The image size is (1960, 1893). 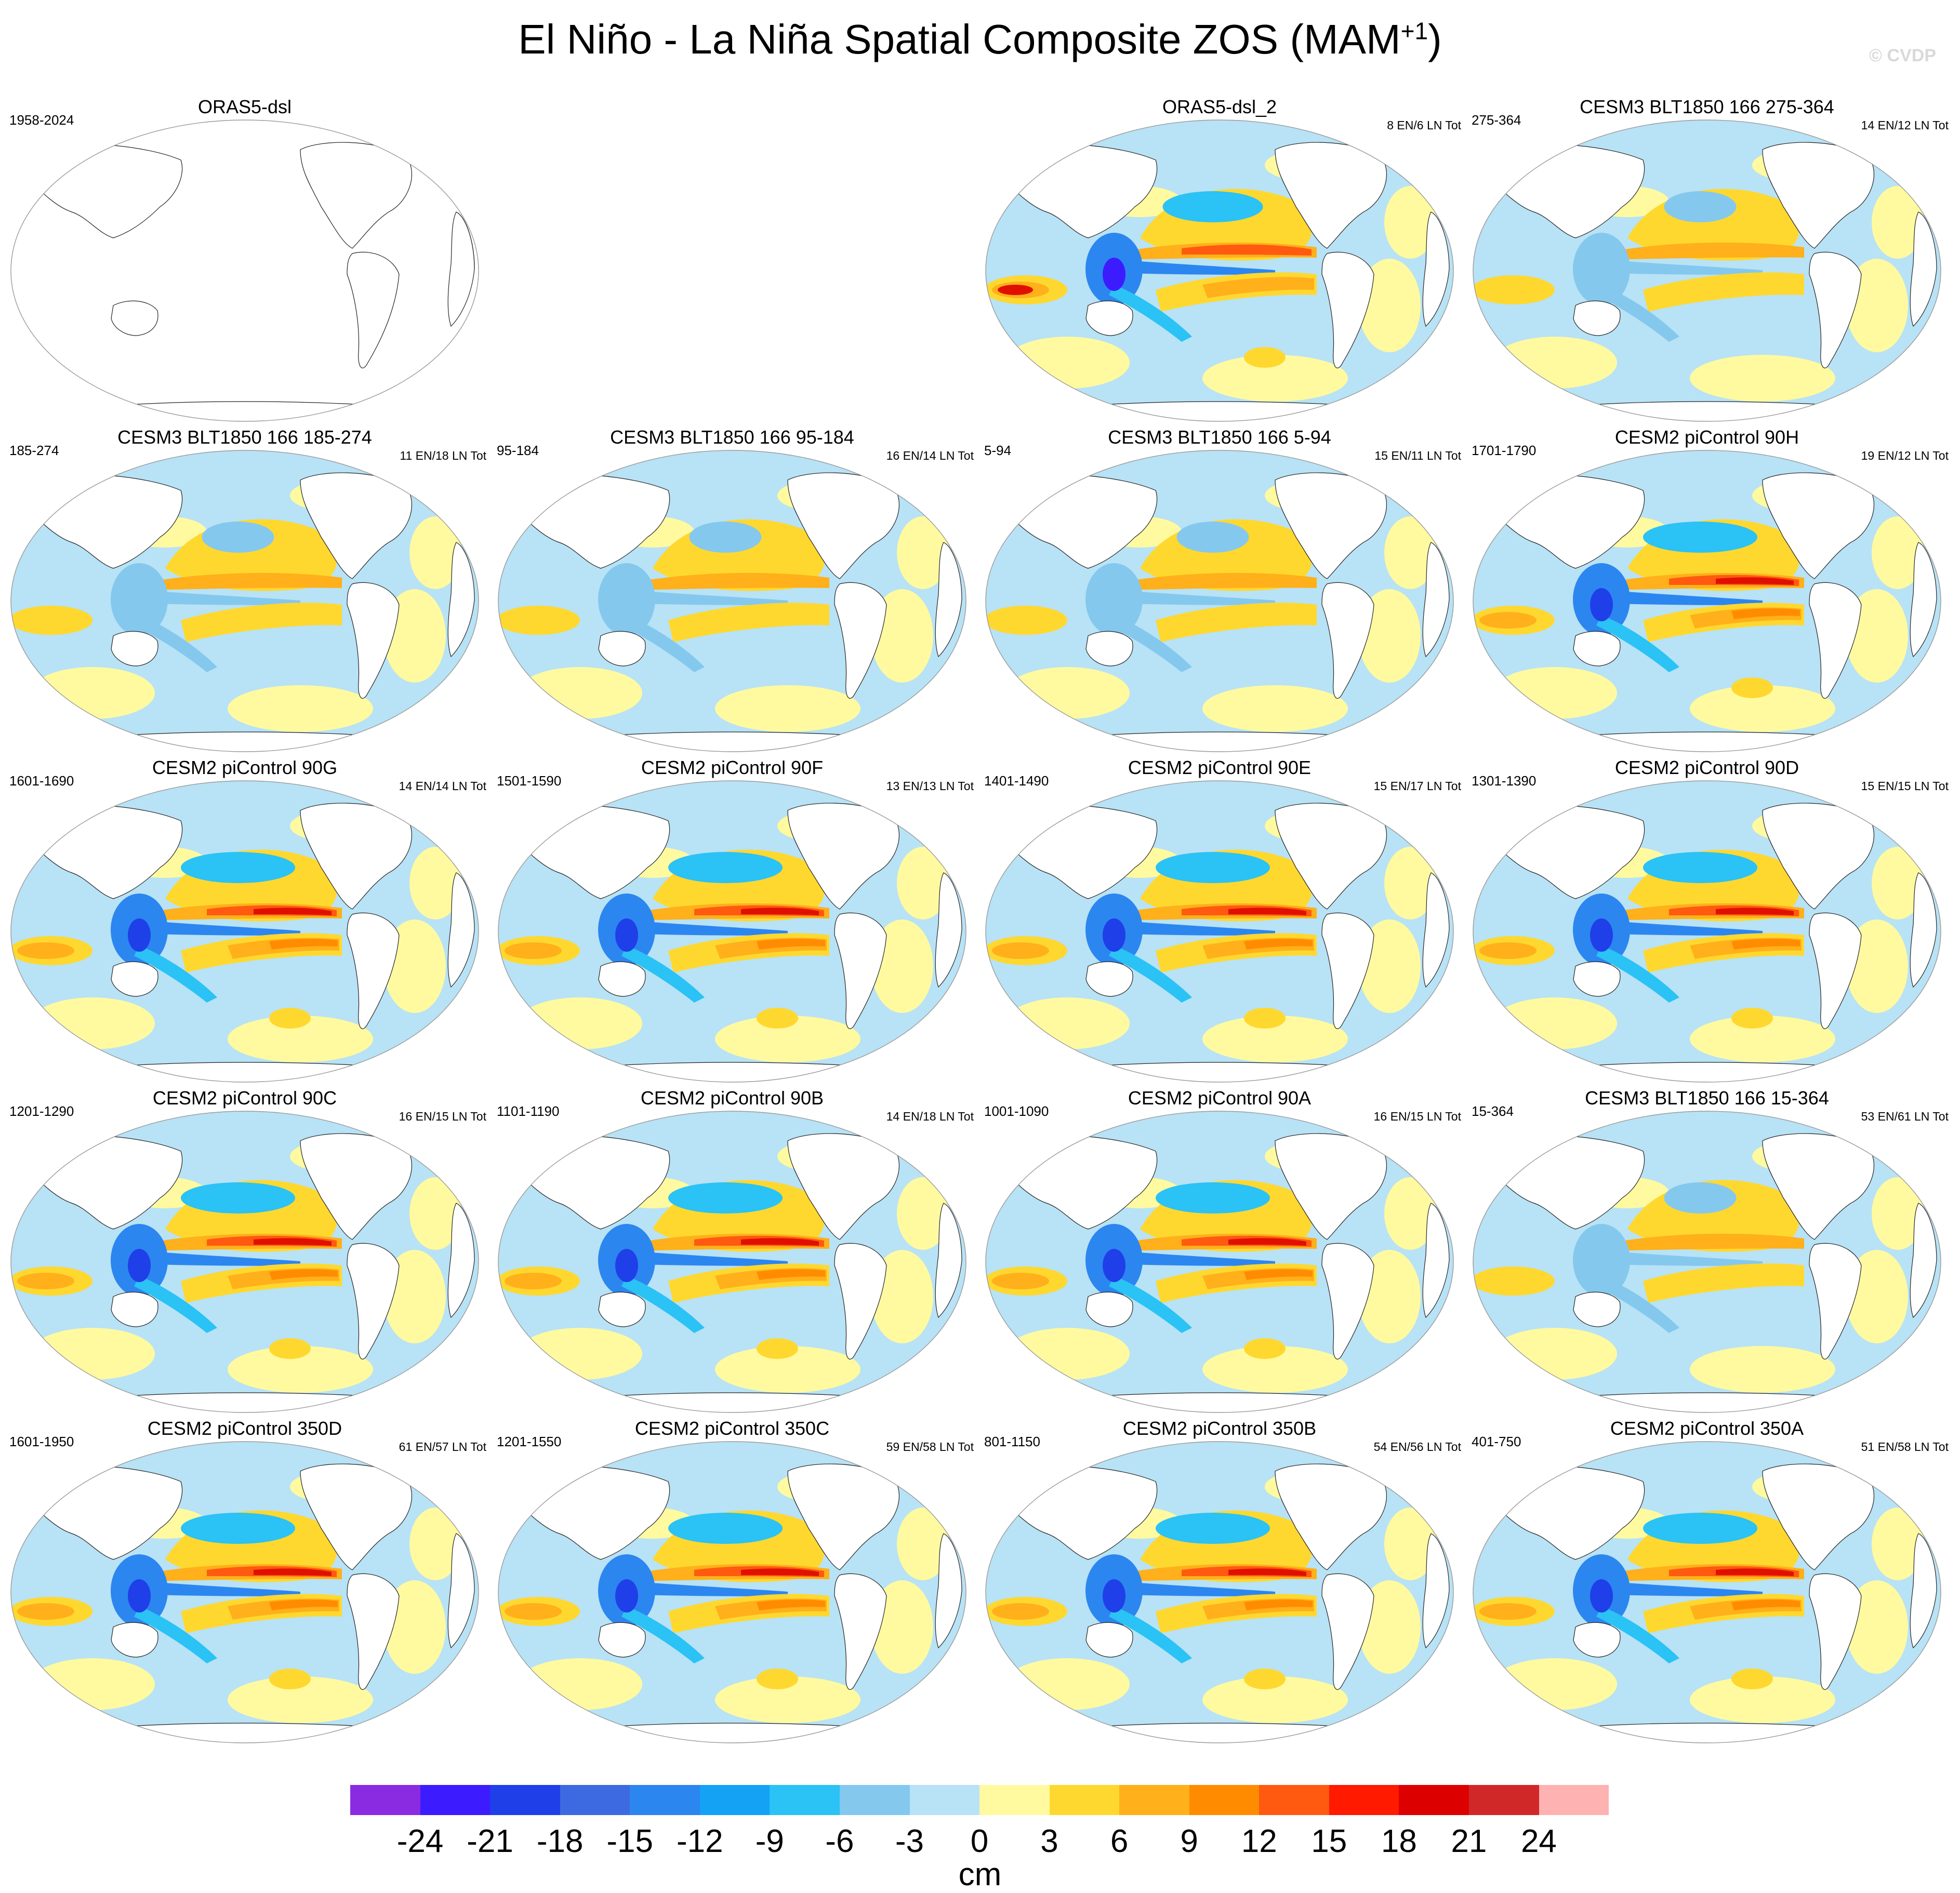 I want to click on panel-years: 1601-1690, so click(x=41, y=781).